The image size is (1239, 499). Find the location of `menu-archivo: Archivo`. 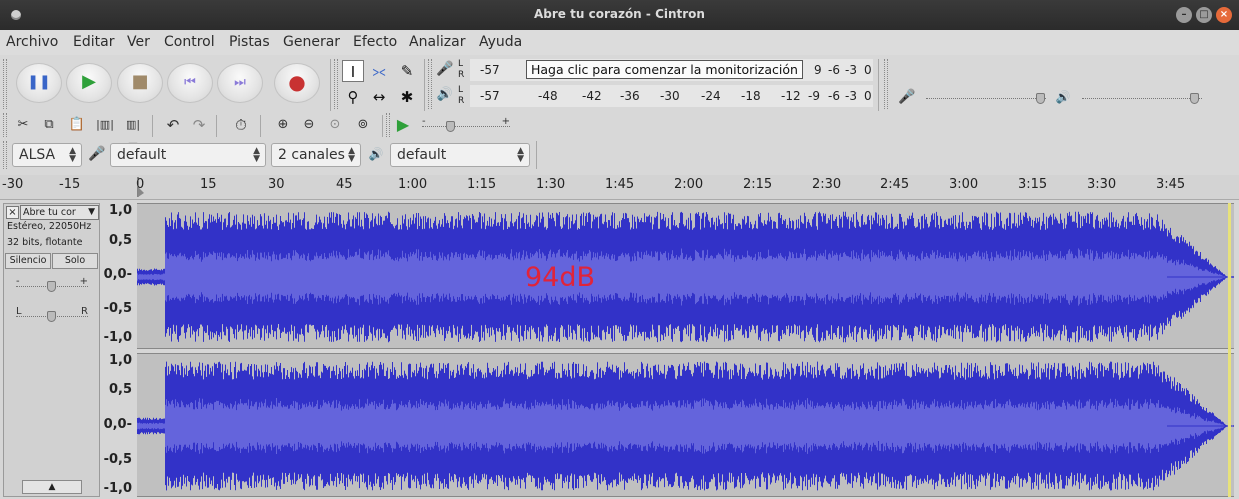

menu-archivo: Archivo is located at coordinates (32, 42).